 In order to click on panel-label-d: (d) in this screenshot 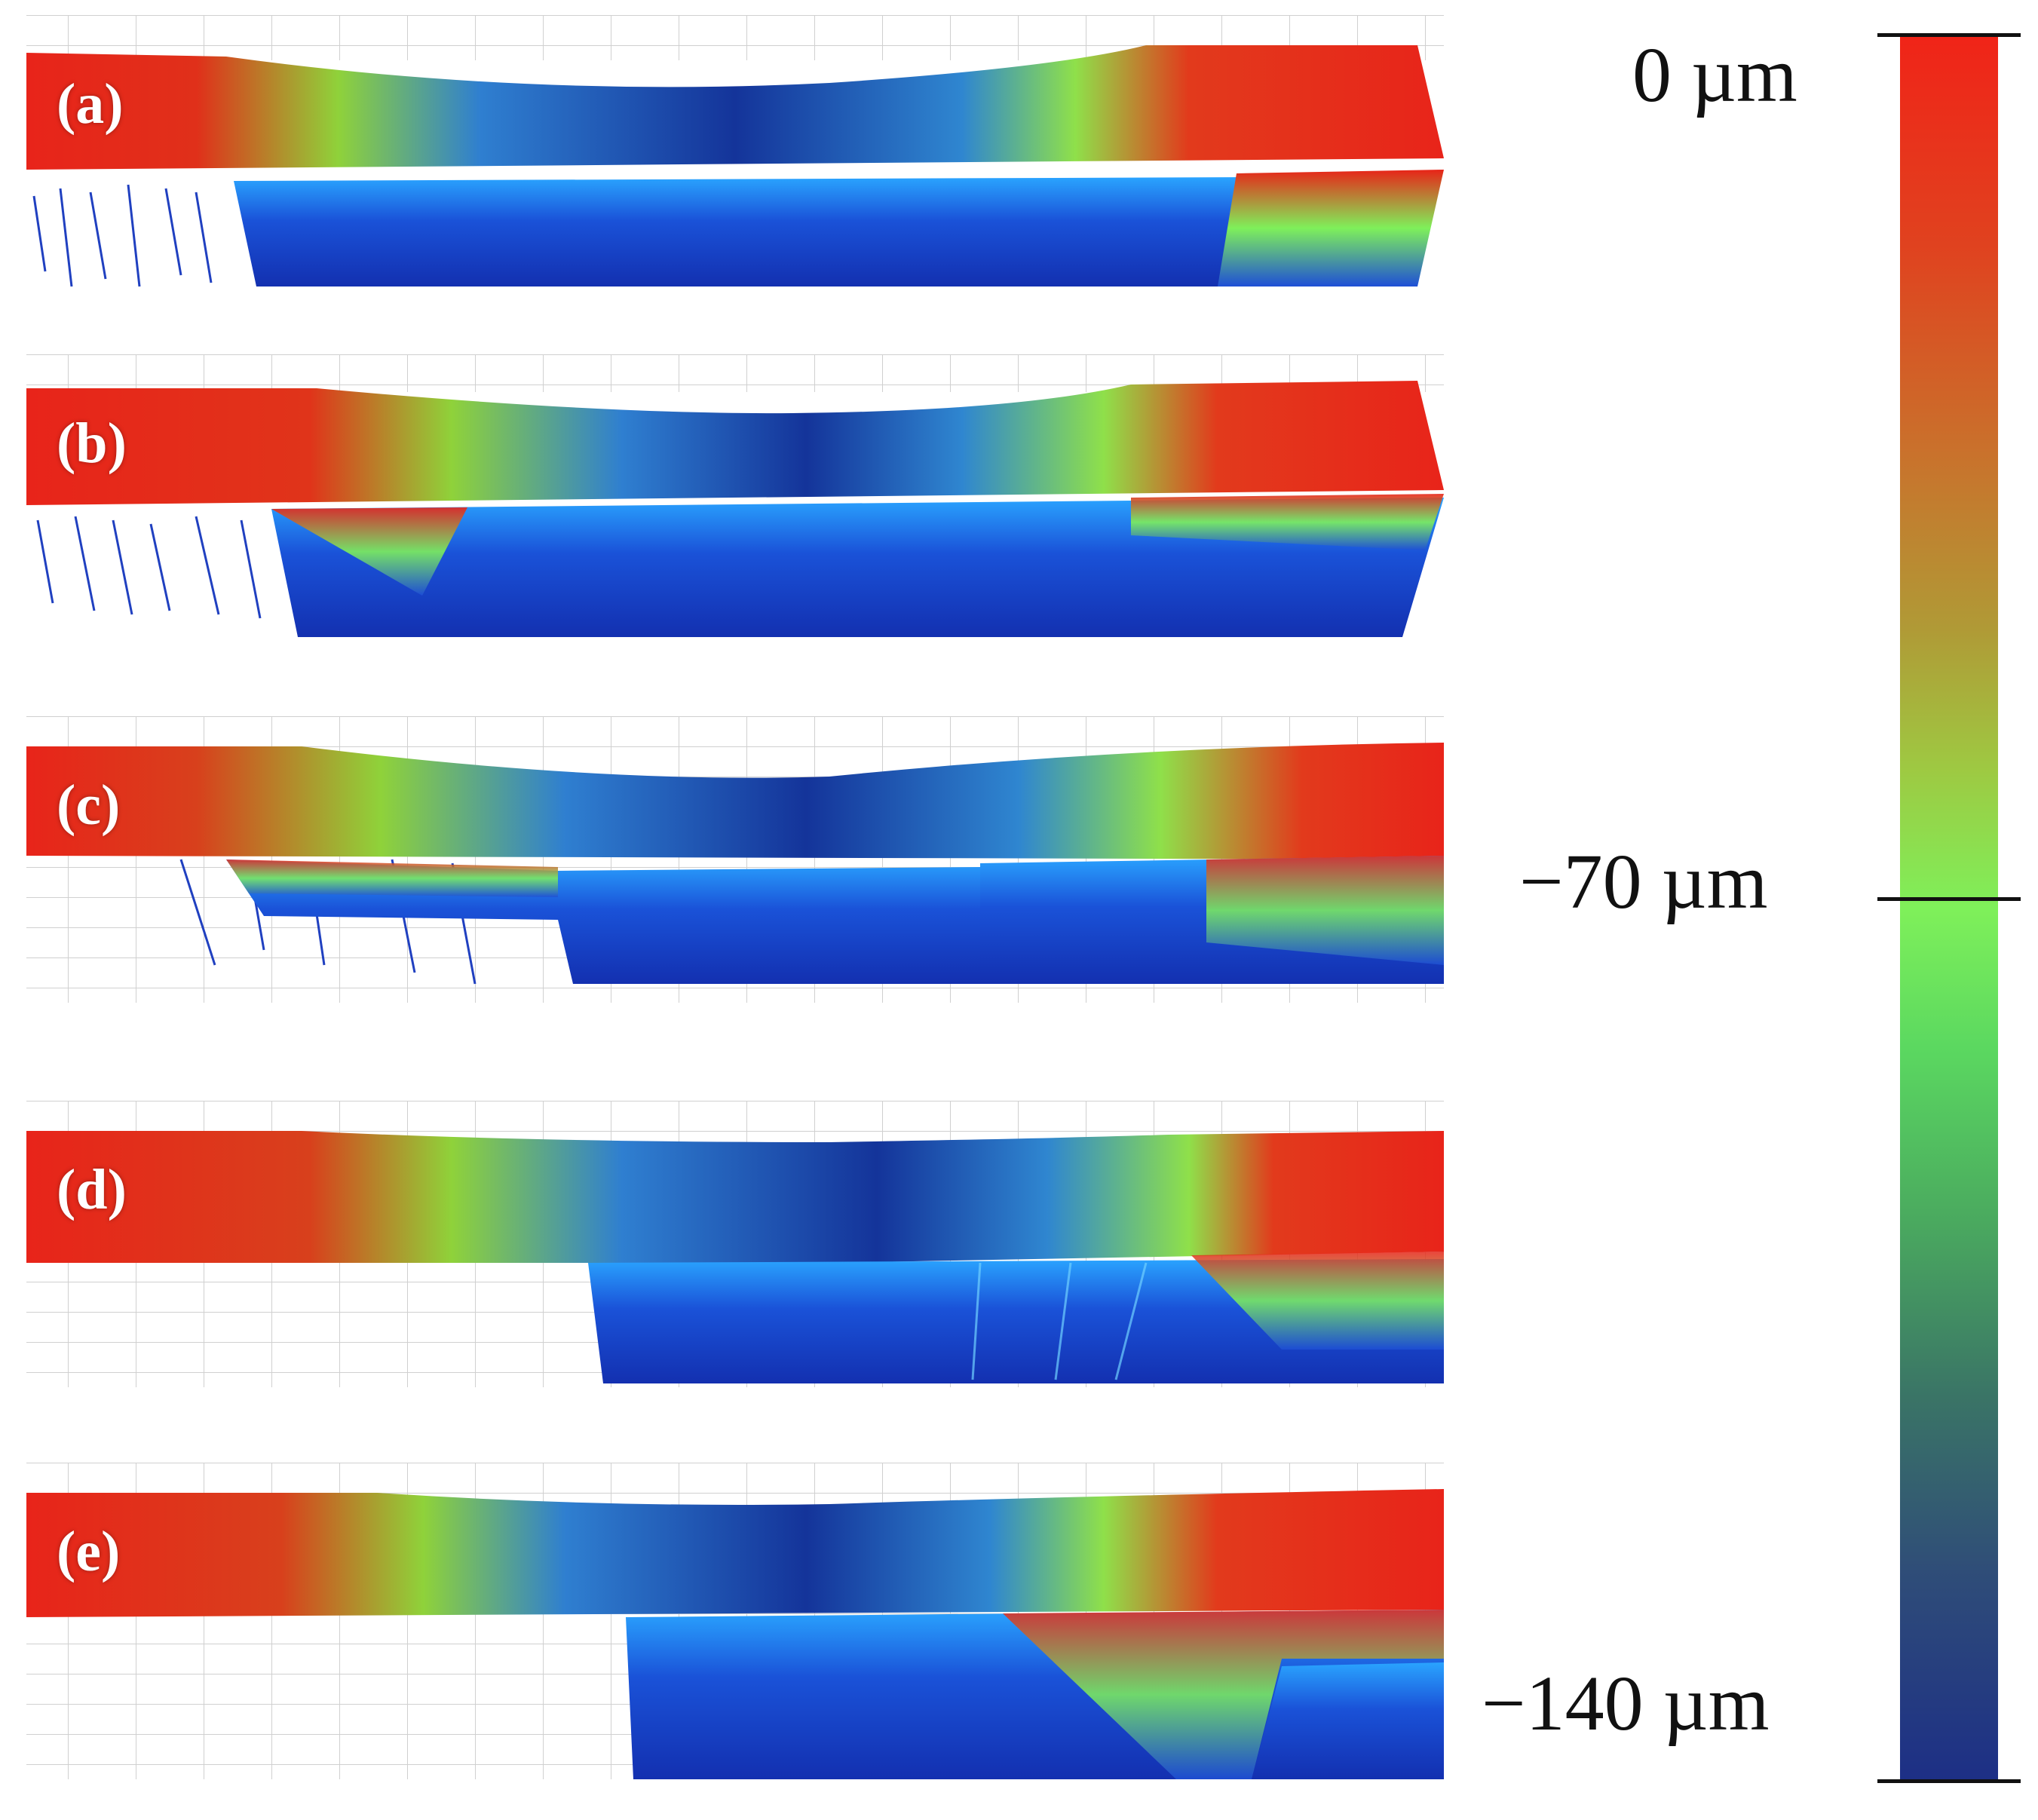, I will do `click(92, 1189)`.